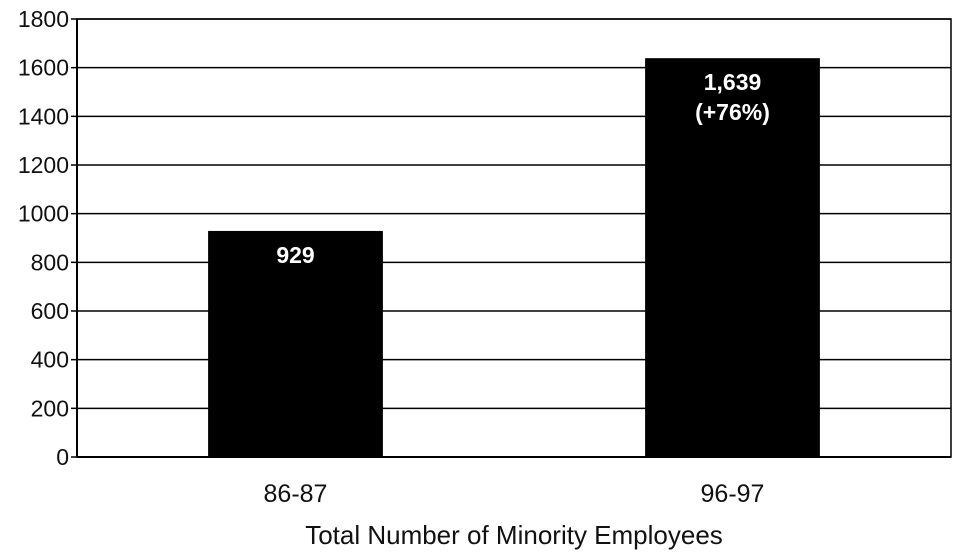  Describe the element at coordinates (50, 262) in the screenshot. I see `y-tick-label-800: 800` at that location.